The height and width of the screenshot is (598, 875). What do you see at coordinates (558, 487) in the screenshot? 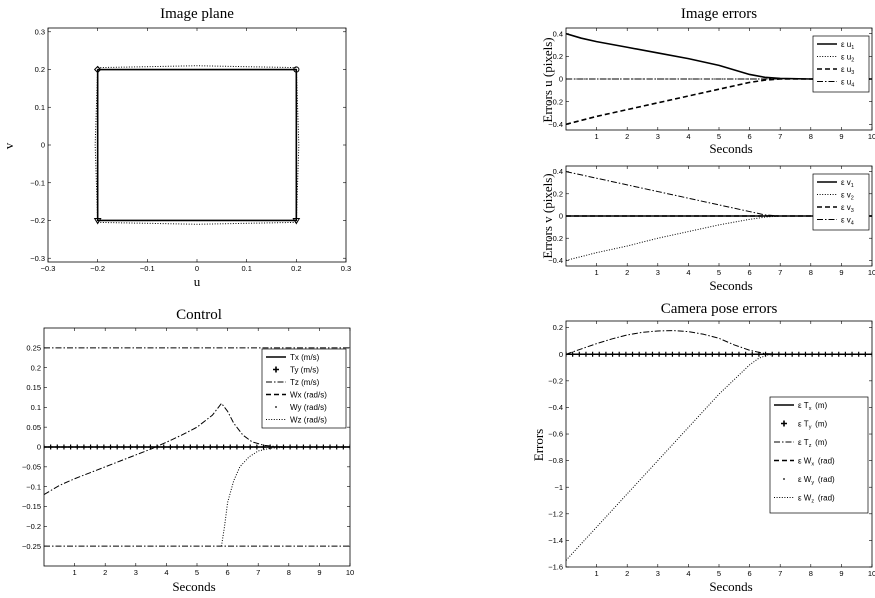
I see `y-tick-label: −1` at bounding box center [558, 487].